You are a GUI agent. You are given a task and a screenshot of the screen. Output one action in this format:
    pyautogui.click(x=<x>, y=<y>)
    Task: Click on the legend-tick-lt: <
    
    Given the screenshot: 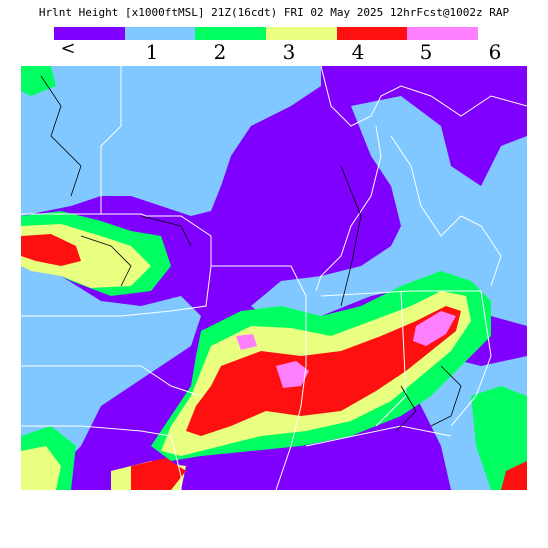 What is the action you would take?
    pyautogui.click(x=68, y=48)
    